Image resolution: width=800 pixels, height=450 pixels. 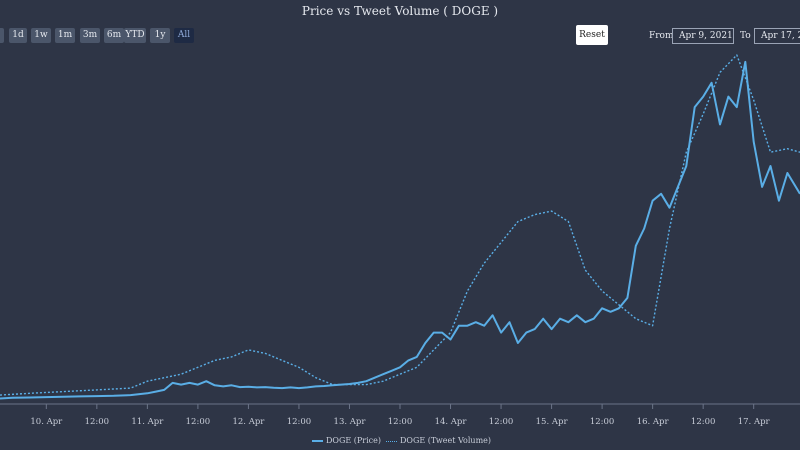 I want to click on x-tick-label: 10. Apr, so click(x=46, y=422).